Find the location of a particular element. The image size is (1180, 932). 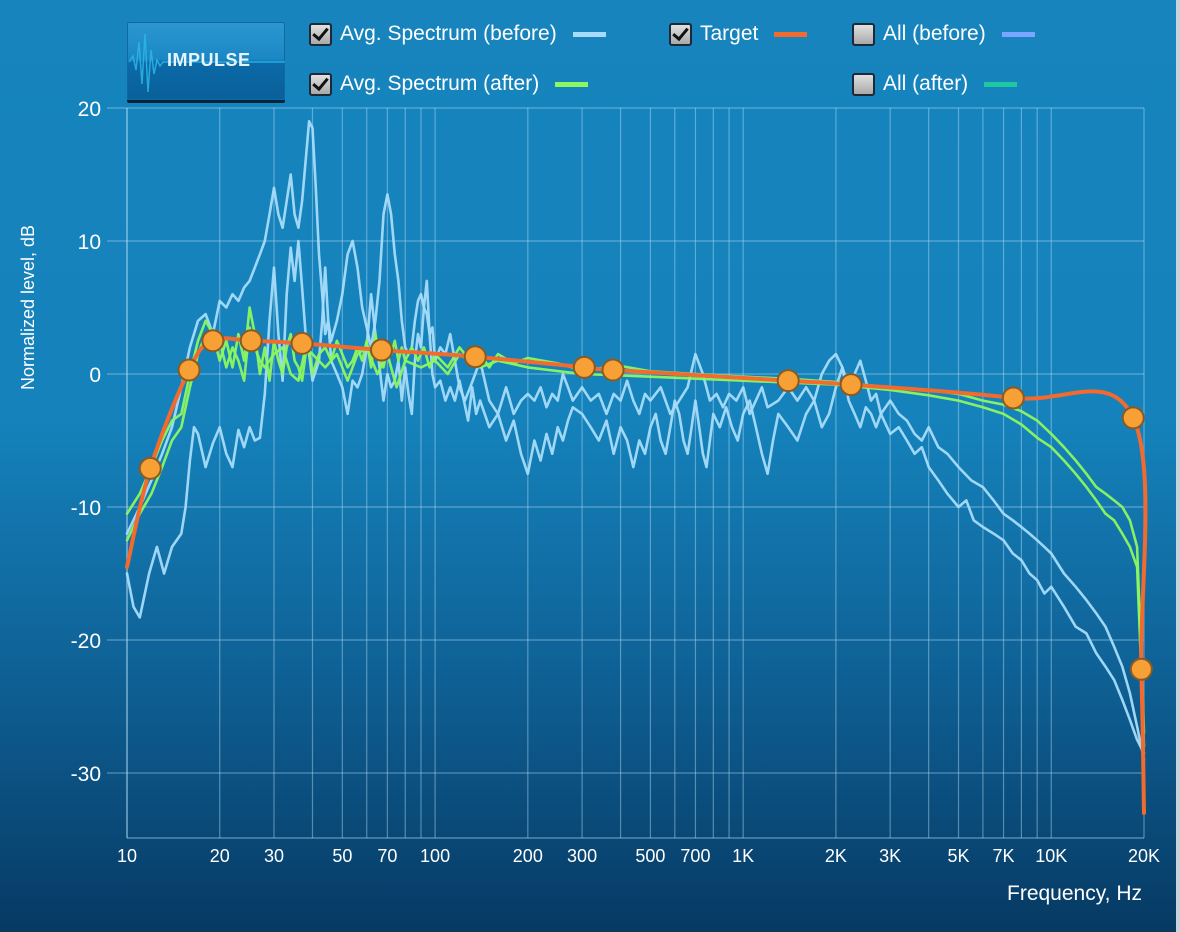

legend-avg-before: Avg. Spectrum (before) is located at coordinates (457, 34).